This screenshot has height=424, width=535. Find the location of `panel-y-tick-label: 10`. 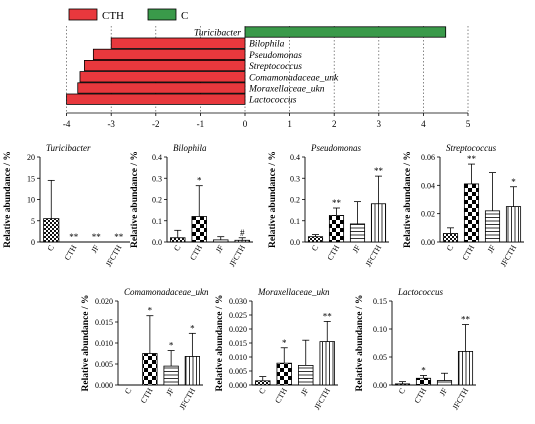

panel-y-tick-label: 10 is located at coordinates (31, 200).